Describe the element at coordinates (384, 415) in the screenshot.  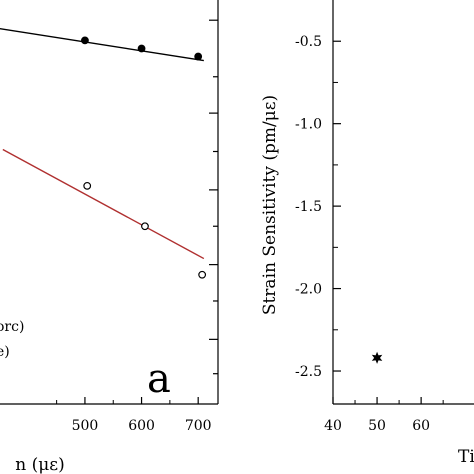
I see `panel-b-x-ticks: 40 50 60` at that location.